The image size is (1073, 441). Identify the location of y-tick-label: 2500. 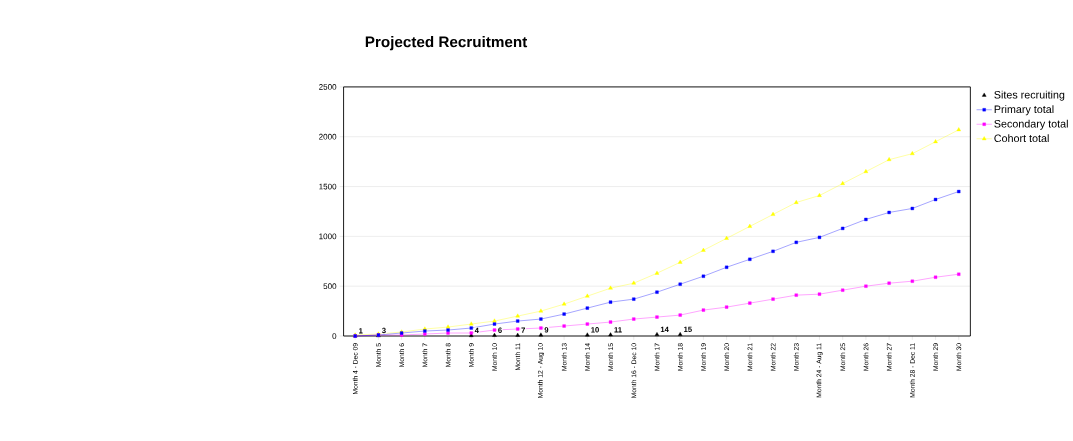
(328, 87).